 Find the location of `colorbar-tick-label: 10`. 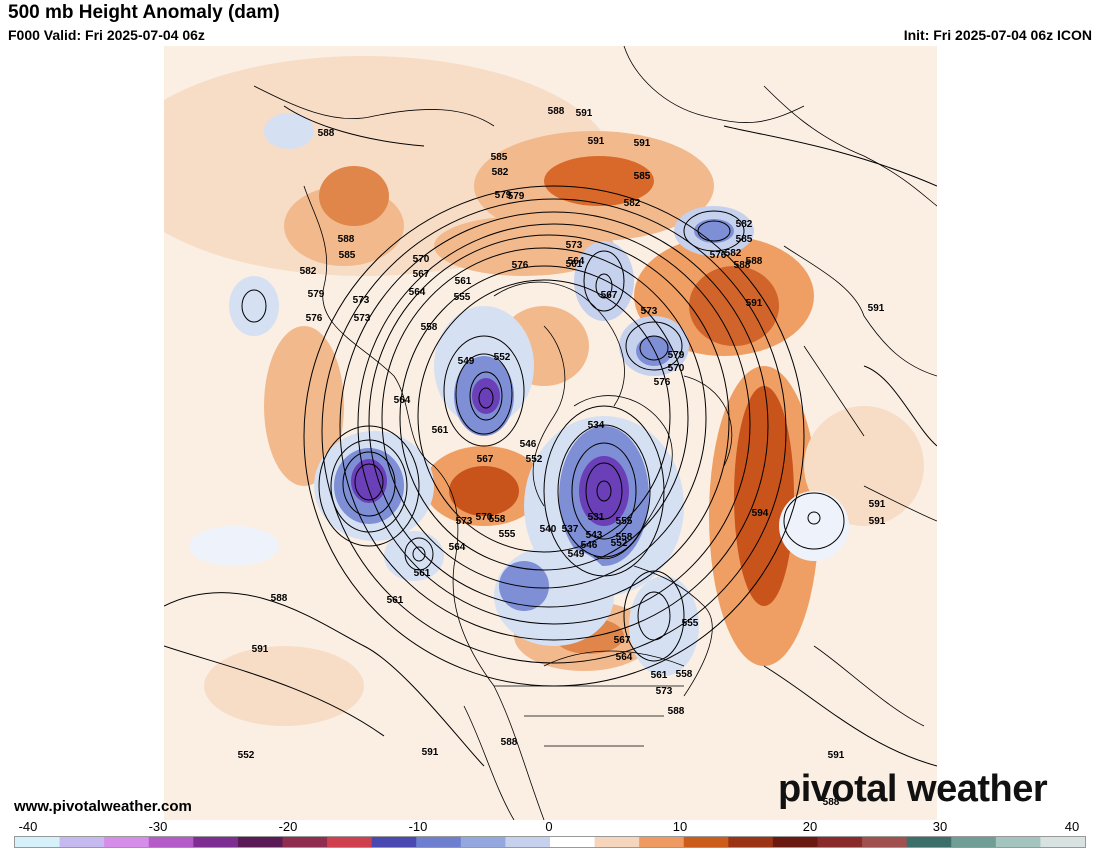

colorbar-tick-label: 10 is located at coordinates (680, 826).